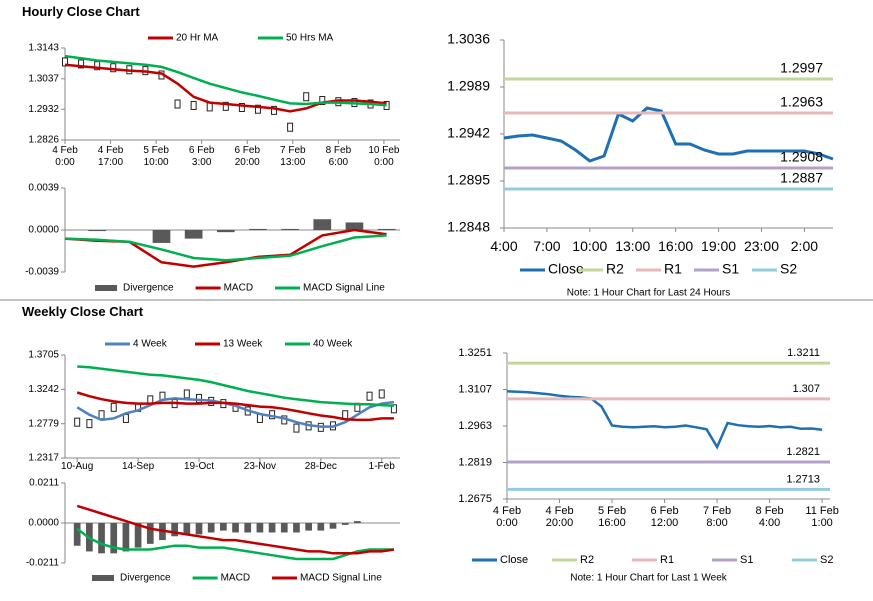 The height and width of the screenshot is (601, 873). What do you see at coordinates (475, 426) in the screenshot?
I see `y-tick-label: 1.2963` at bounding box center [475, 426].